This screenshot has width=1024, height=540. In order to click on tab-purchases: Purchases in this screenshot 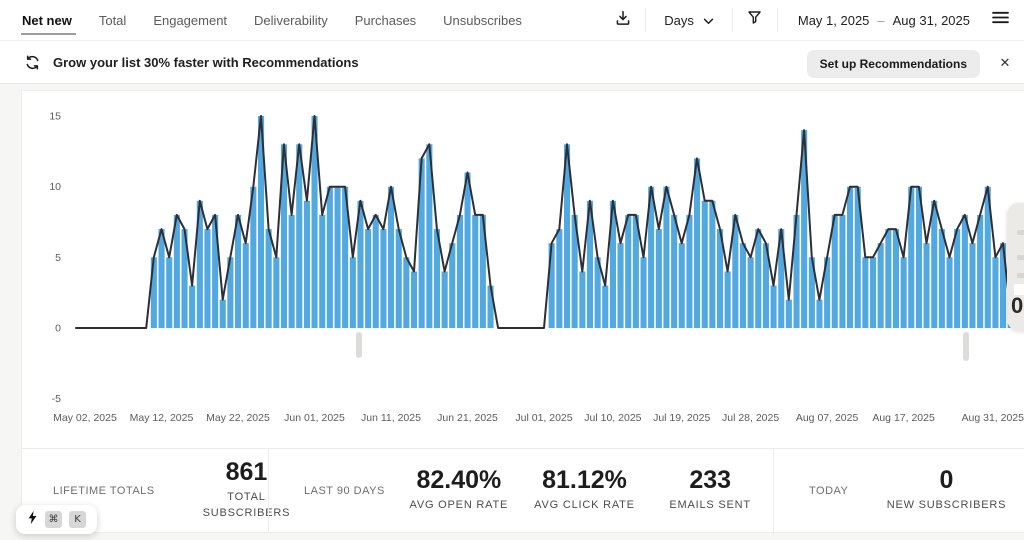, I will do `click(385, 20)`.